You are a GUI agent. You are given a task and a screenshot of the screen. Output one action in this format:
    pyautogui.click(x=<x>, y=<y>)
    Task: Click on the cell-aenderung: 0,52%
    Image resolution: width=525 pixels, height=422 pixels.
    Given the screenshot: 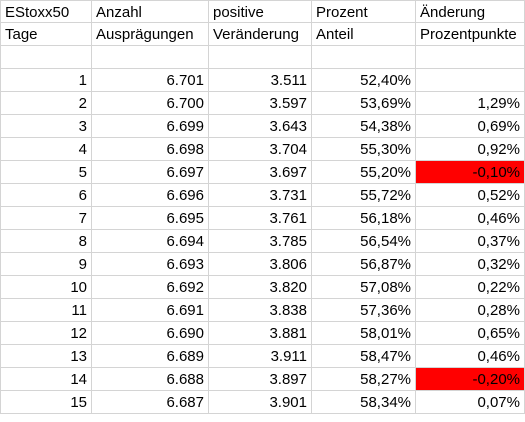 What is the action you would take?
    pyautogui.click(x=470, y=195)
    